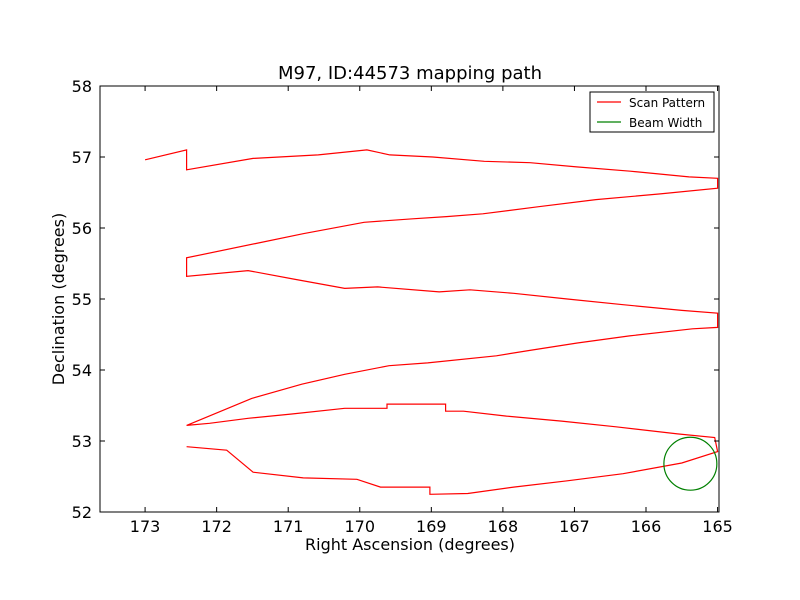  Describe the element at coordinates (690, 463) in the screenshot. I see `beam-width-circle` at that location.